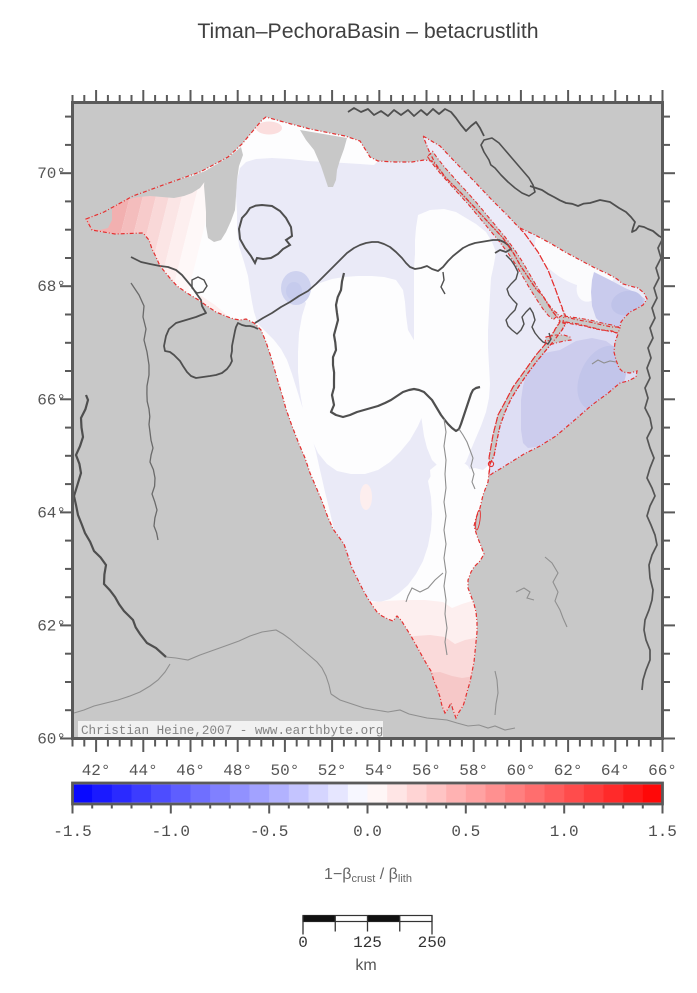  What do you see at coordinates (232, 731) in the screenshot?
I see `svg-text:Christian Heine,2007 - www.ear: Christian Heine,2007 - www.earthbyte.org` at bounding box center [232, 731].